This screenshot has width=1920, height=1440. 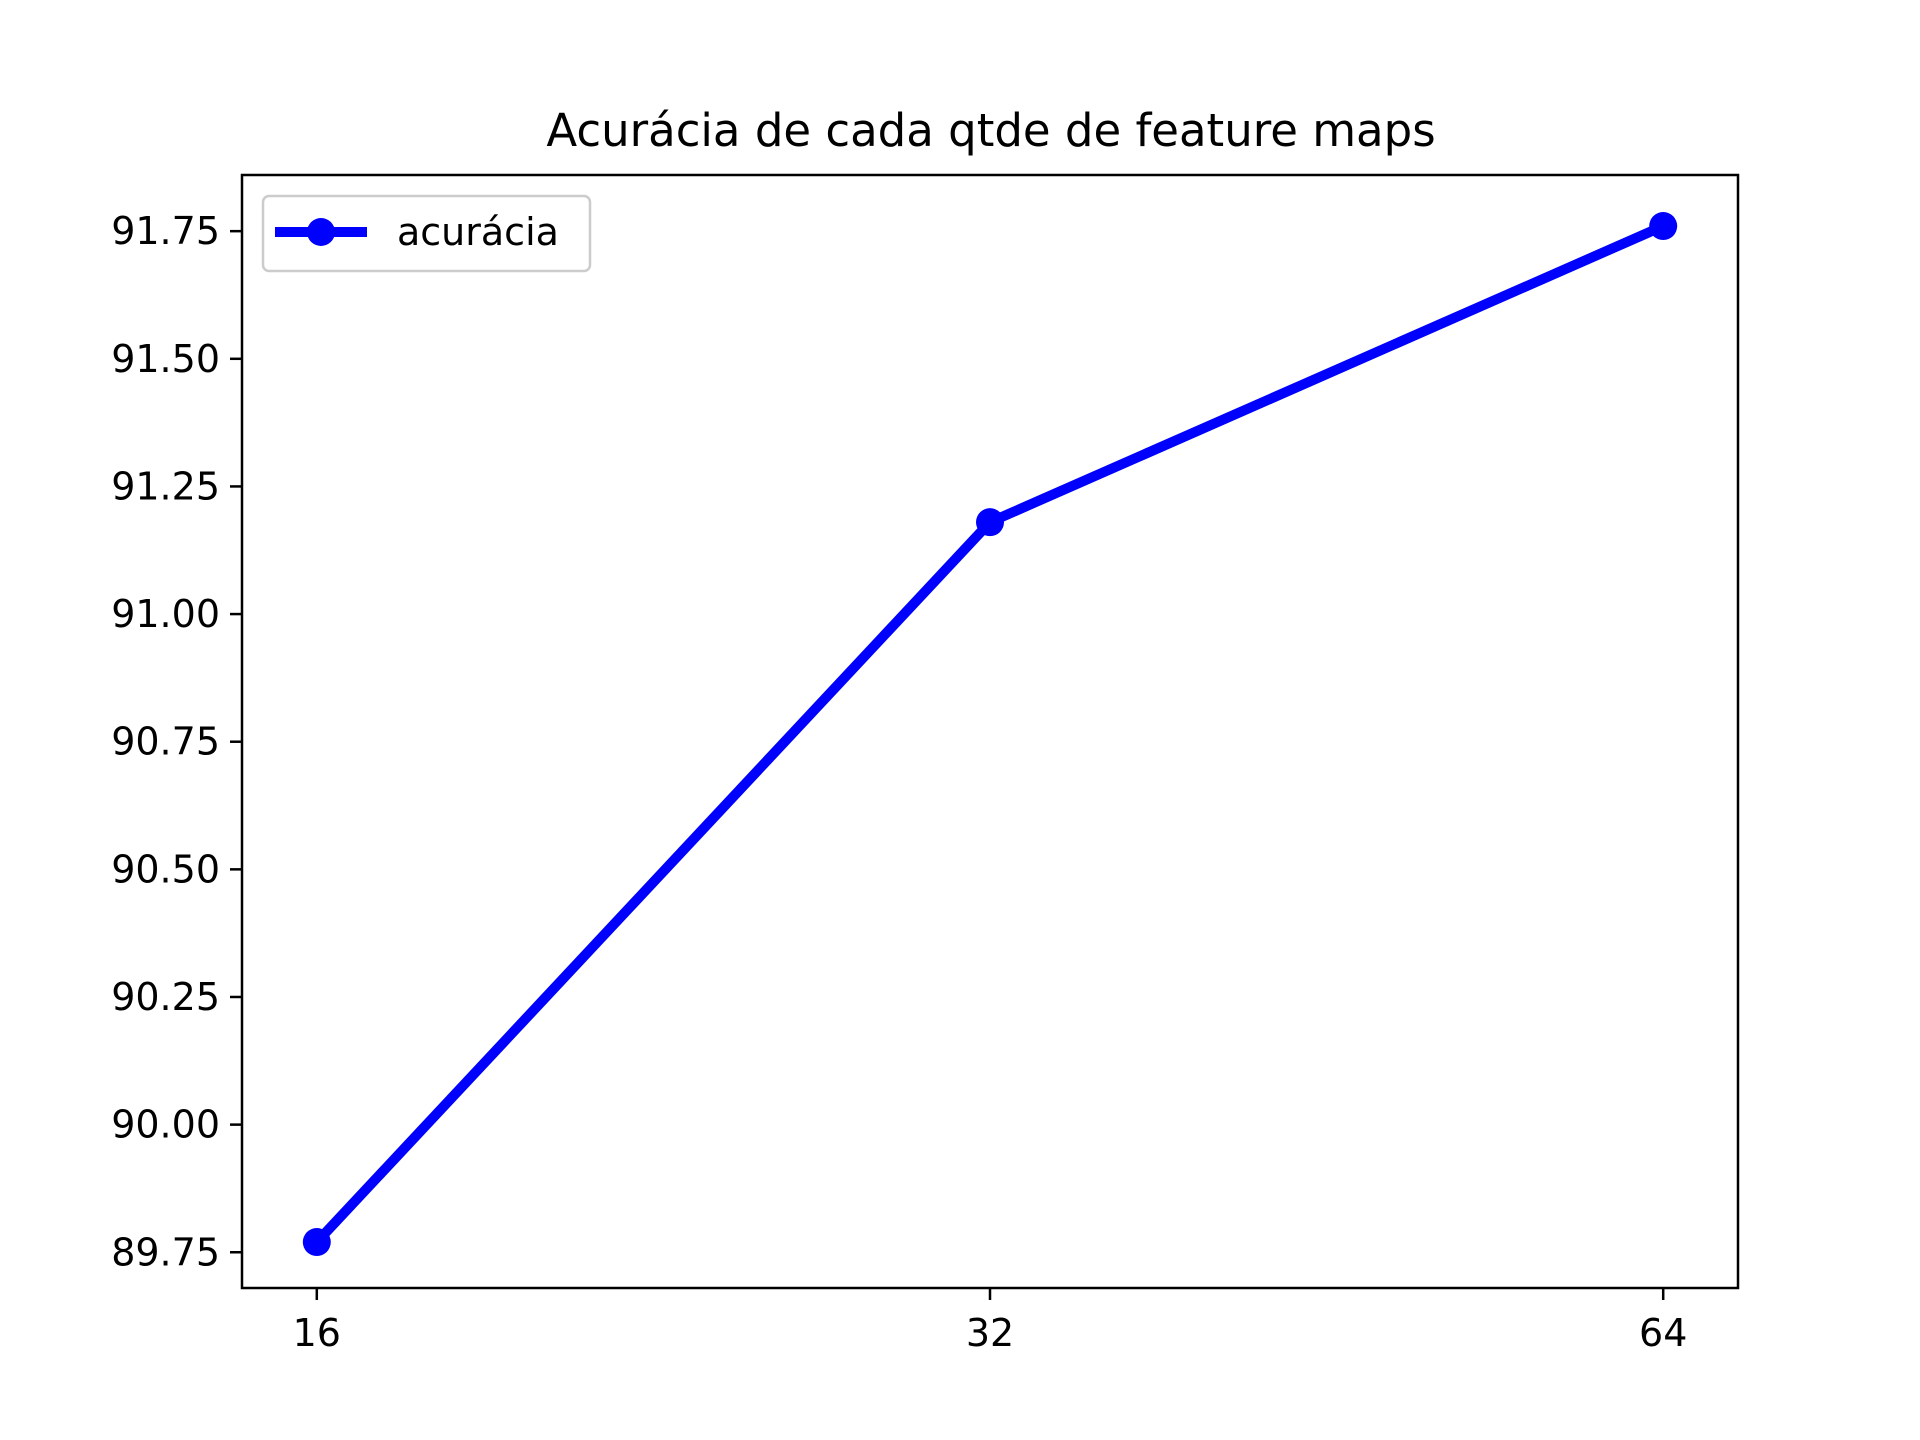 I want to click on legend-label: acurácia, so click(x=478, y=232).